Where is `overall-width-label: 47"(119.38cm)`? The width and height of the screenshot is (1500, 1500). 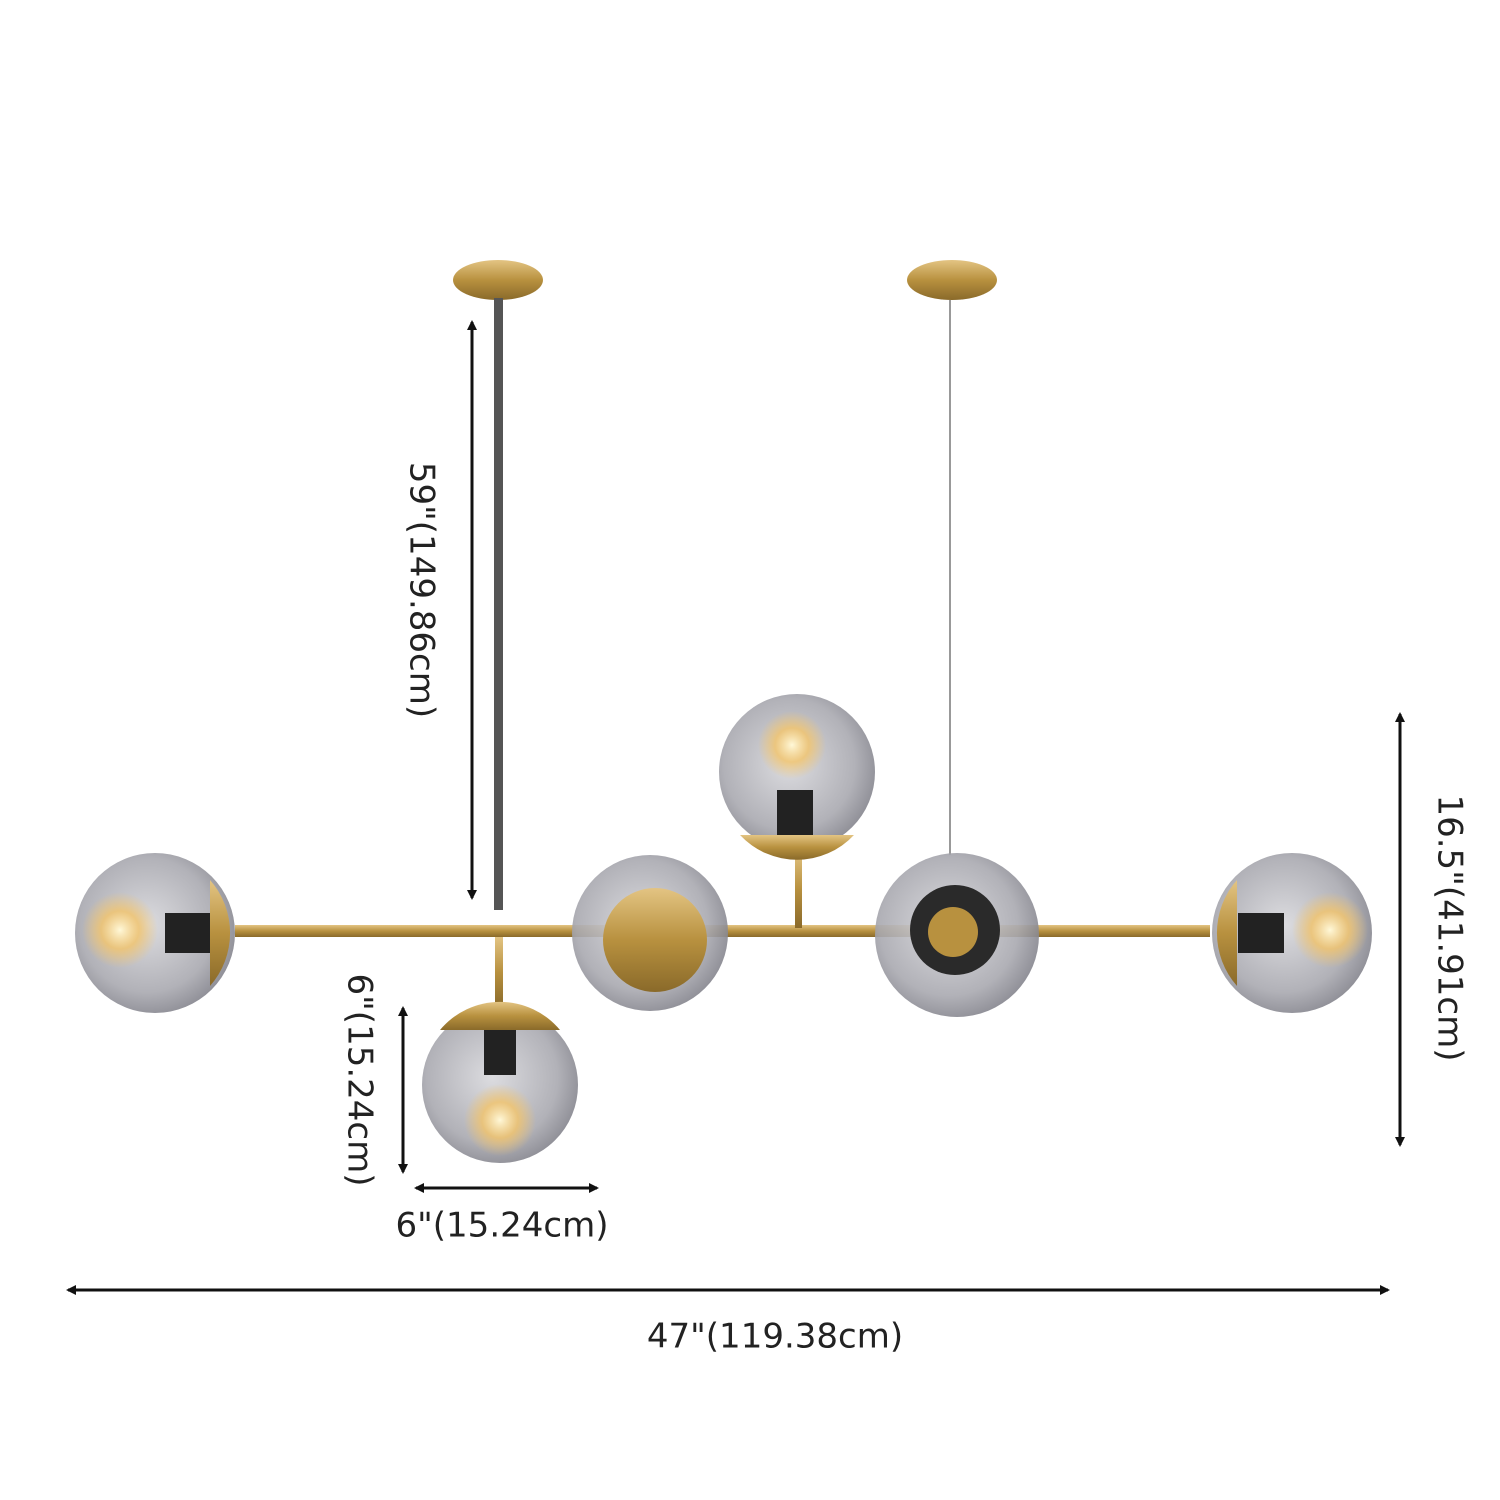 overall-width-label: 47"(119.38cm) is located at coordinates (775, 1337).